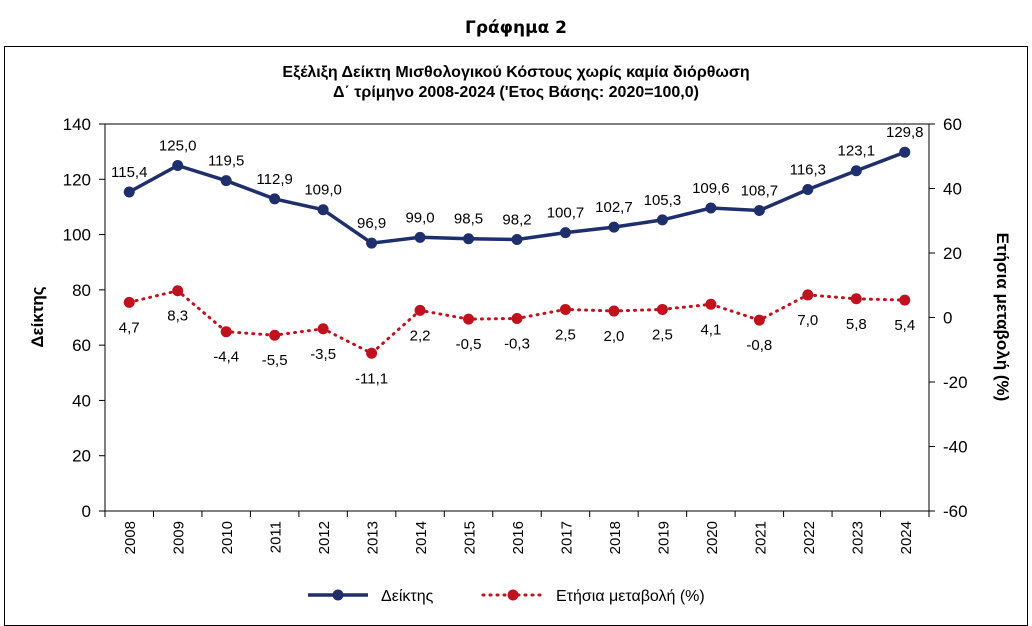  Describe the element at coordinates (517, 343) in the screenshot. I see `change-data-label: -0,3` at that location.